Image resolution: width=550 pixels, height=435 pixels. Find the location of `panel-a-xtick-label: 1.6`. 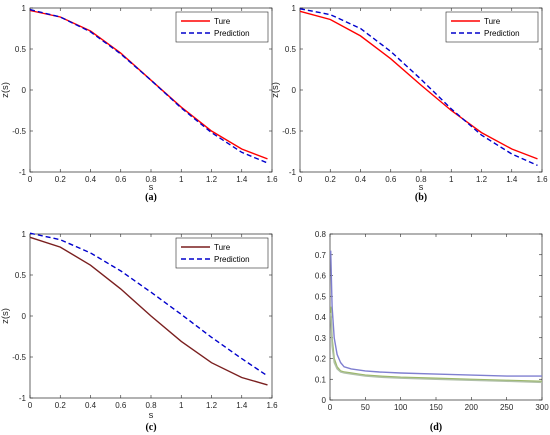

panel-a-xtick-label: 1.6 is located at coordinates (272, 179).